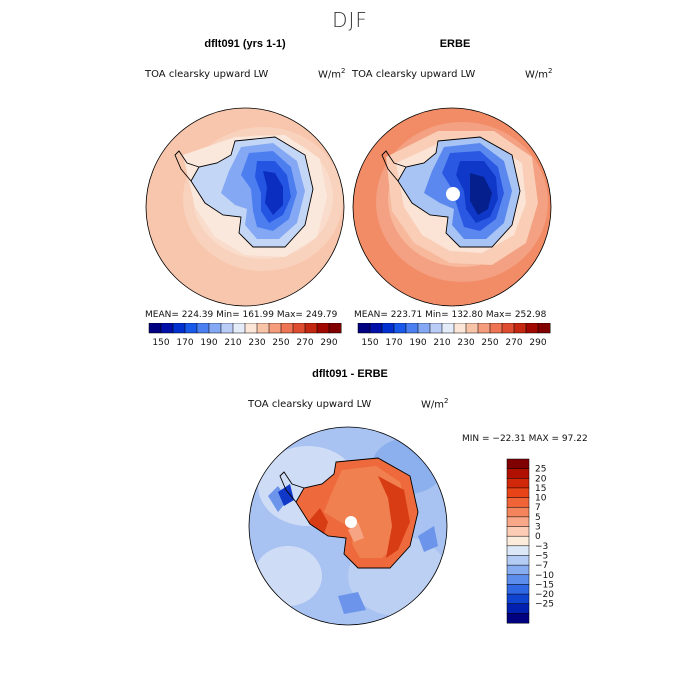 The height and width of the screenshot is (700, 700). I want to click on colorbar-tick-label: 5, so click(538, 518).